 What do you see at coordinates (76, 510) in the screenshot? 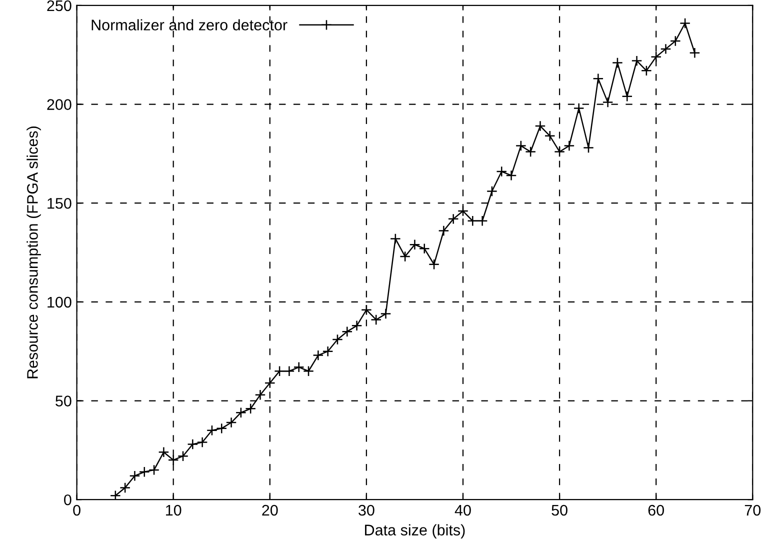
I see `x-tick-label: 0` at bounding box center [76, 510].